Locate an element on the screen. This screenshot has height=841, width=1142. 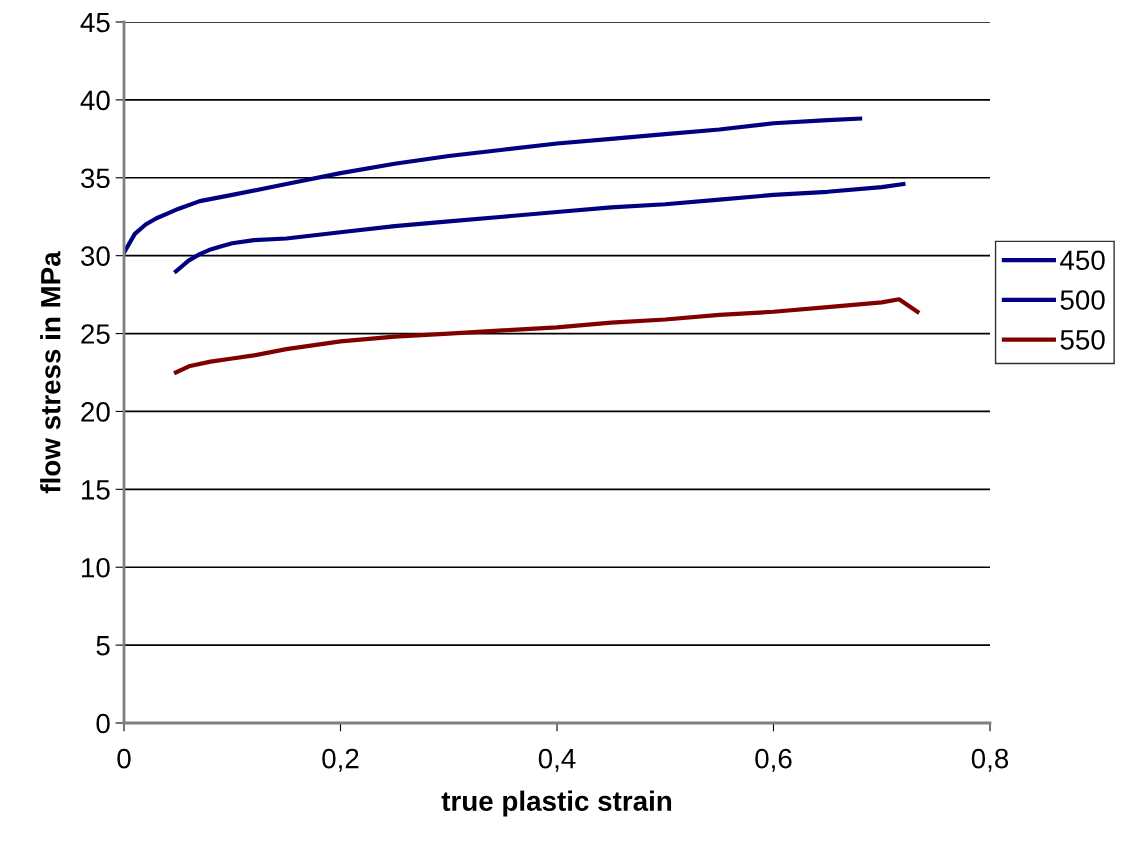
x-tick-label: 0,8 is located at coordinates (990, 760).